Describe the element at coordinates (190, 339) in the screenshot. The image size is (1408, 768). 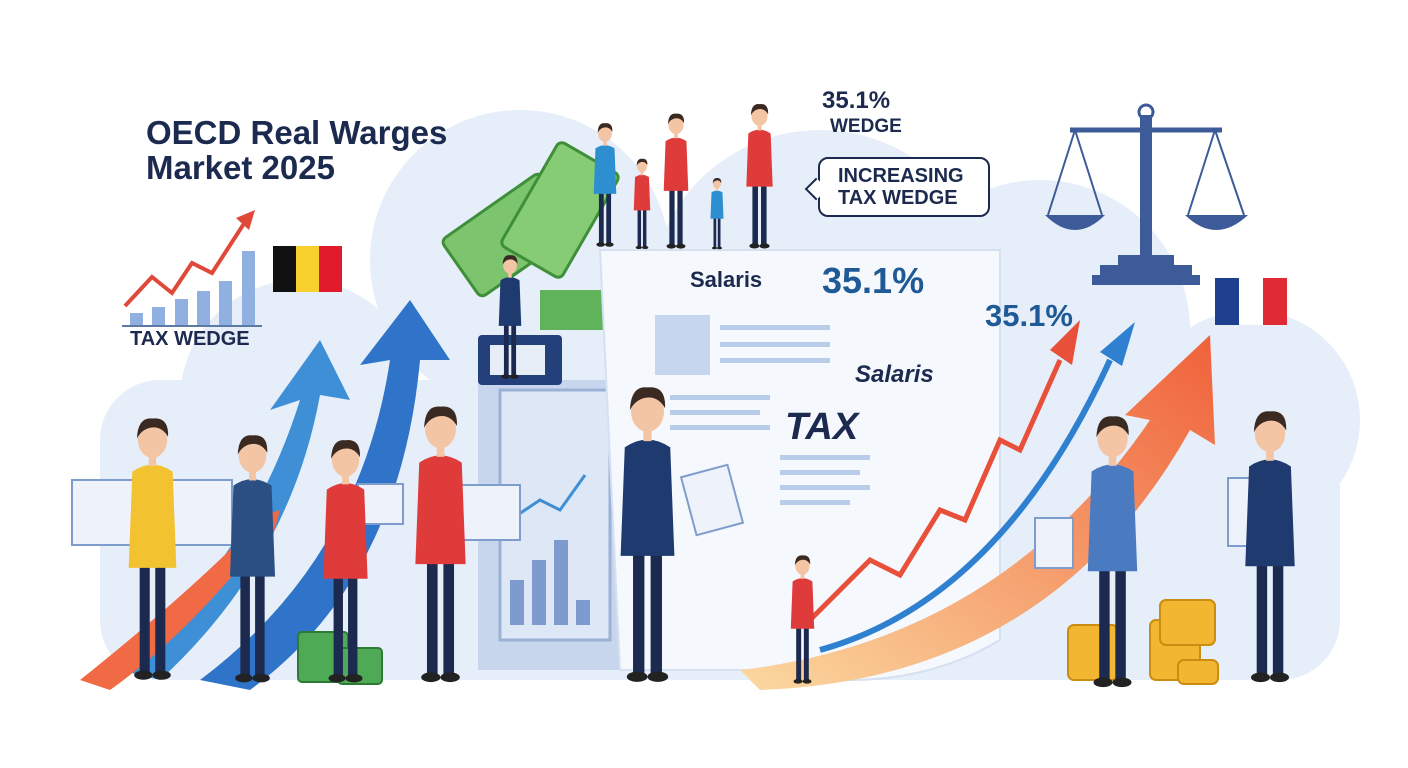
I see `mini-chart-label: TAX WEDGE` at that location.